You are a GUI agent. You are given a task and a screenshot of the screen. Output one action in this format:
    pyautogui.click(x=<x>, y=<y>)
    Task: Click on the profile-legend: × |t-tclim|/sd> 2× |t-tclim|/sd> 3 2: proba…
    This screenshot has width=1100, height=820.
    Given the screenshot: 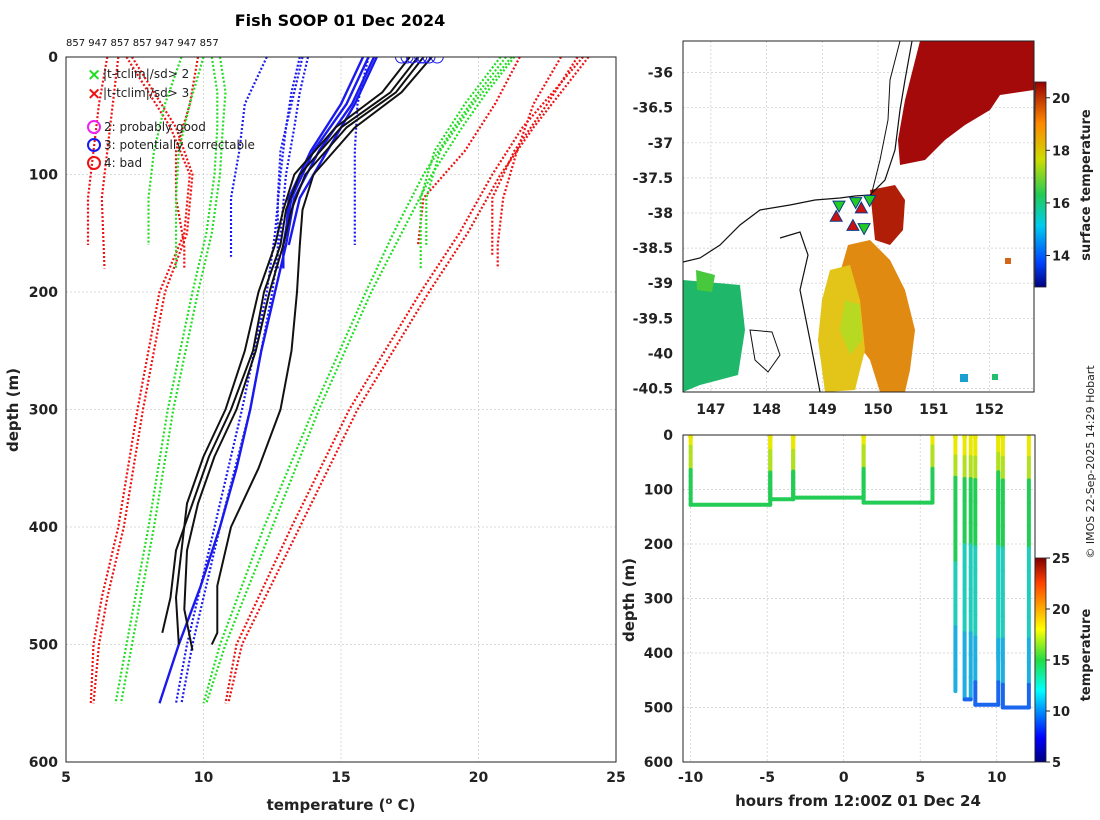 What is the action you would take?
    pyautogui.click(x=171, y=117)
    